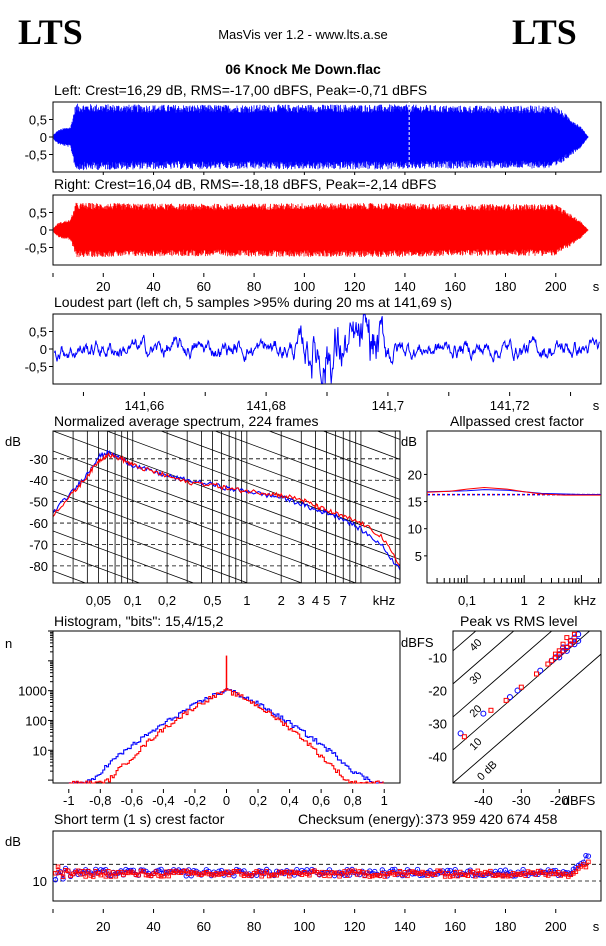 The image size is (606, 946). Describe the element at coordinates (204, 926) in the screenshot. I see `short-term-xtick-label: 60` at that location.